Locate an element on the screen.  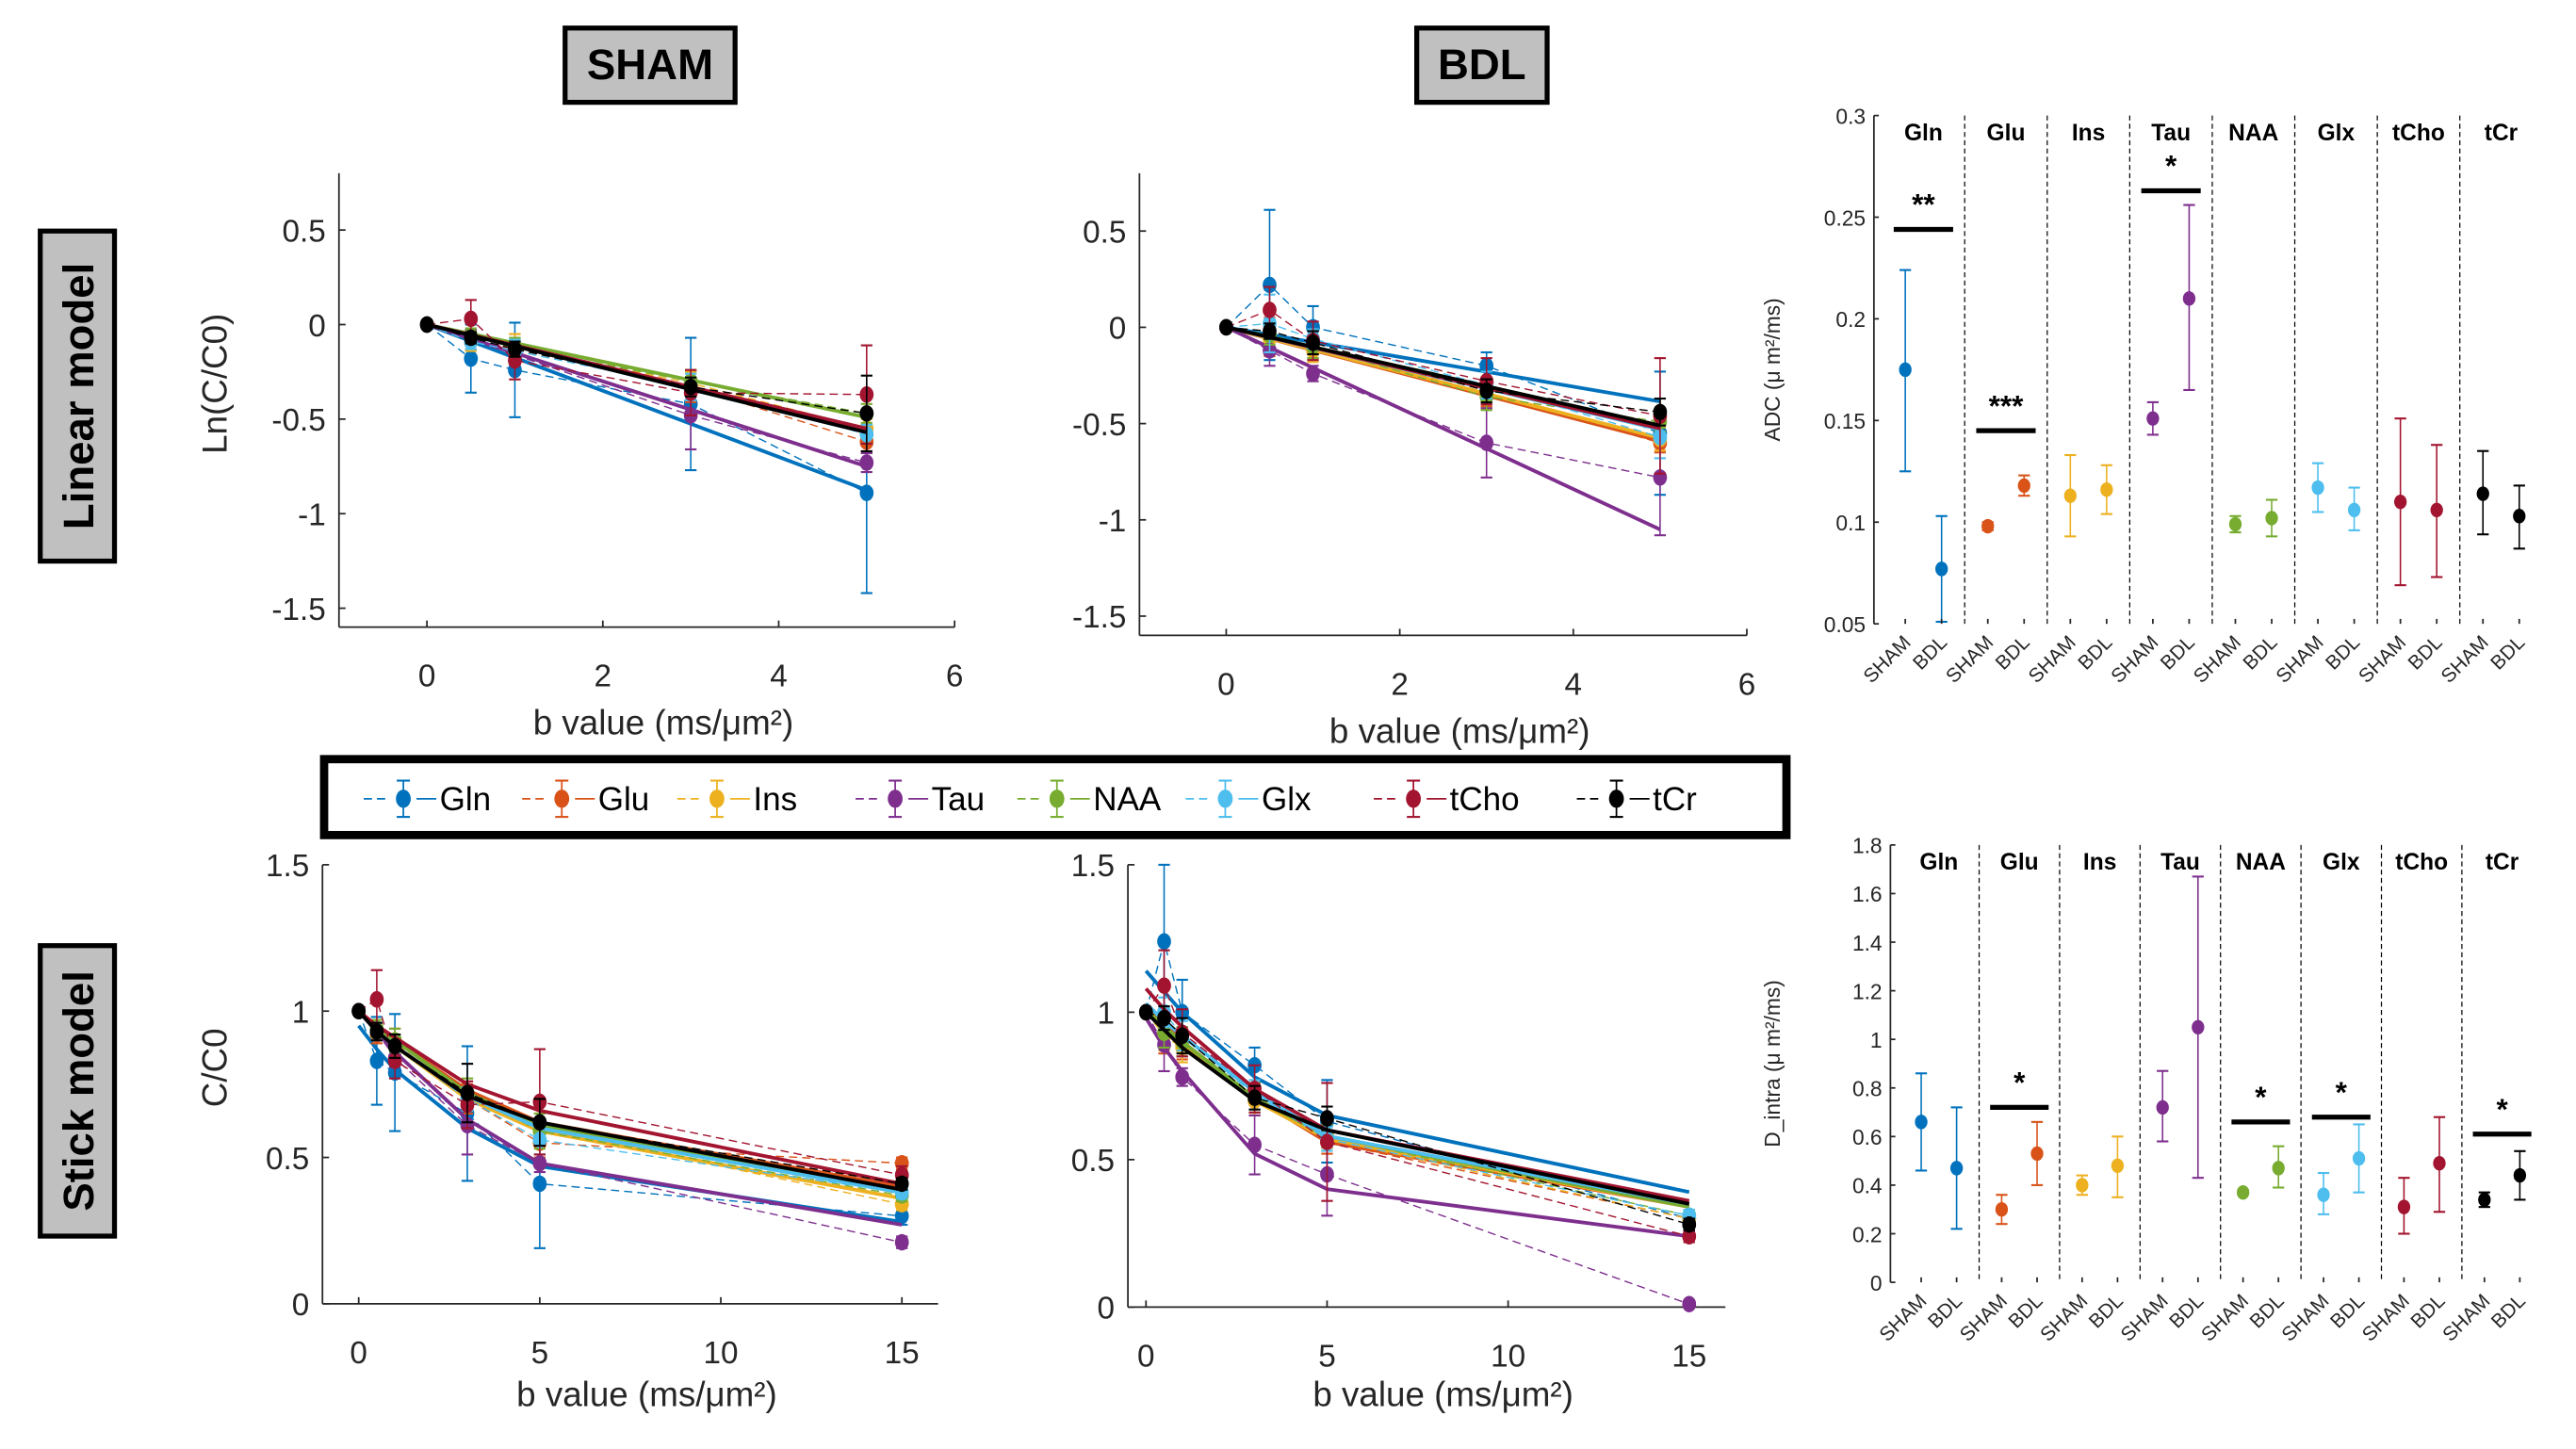
x-tick-label: 4 is located at coordinates (1574, 684).